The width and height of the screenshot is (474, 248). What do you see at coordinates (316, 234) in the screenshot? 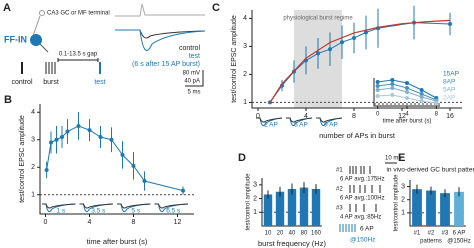
I see `x-tick-label: 160` at bounding box center [316, 234].